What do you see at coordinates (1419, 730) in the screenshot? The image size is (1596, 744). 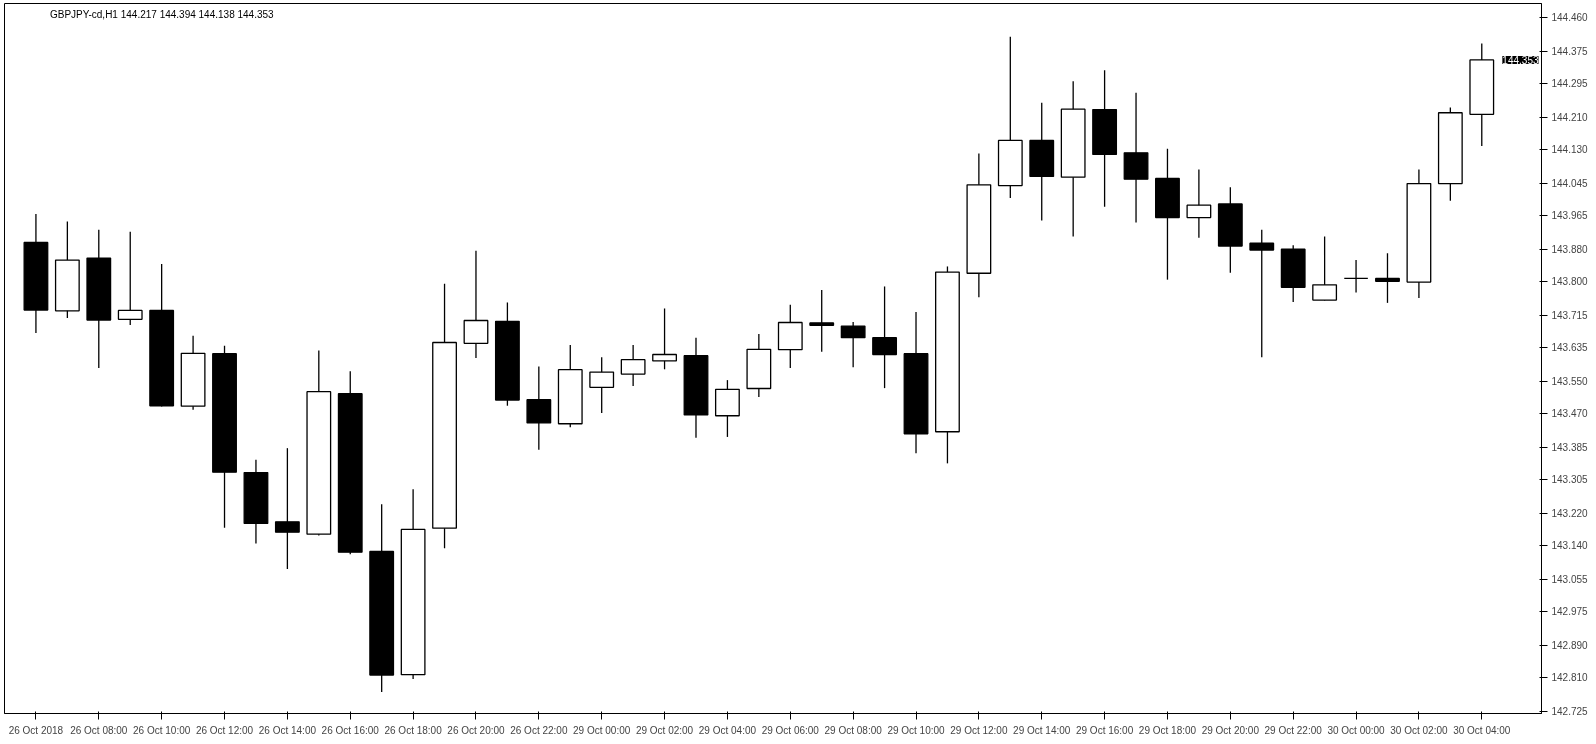 I see `x-tick-label: 30 Oct 02:00` at bounding box center [1419, 730].